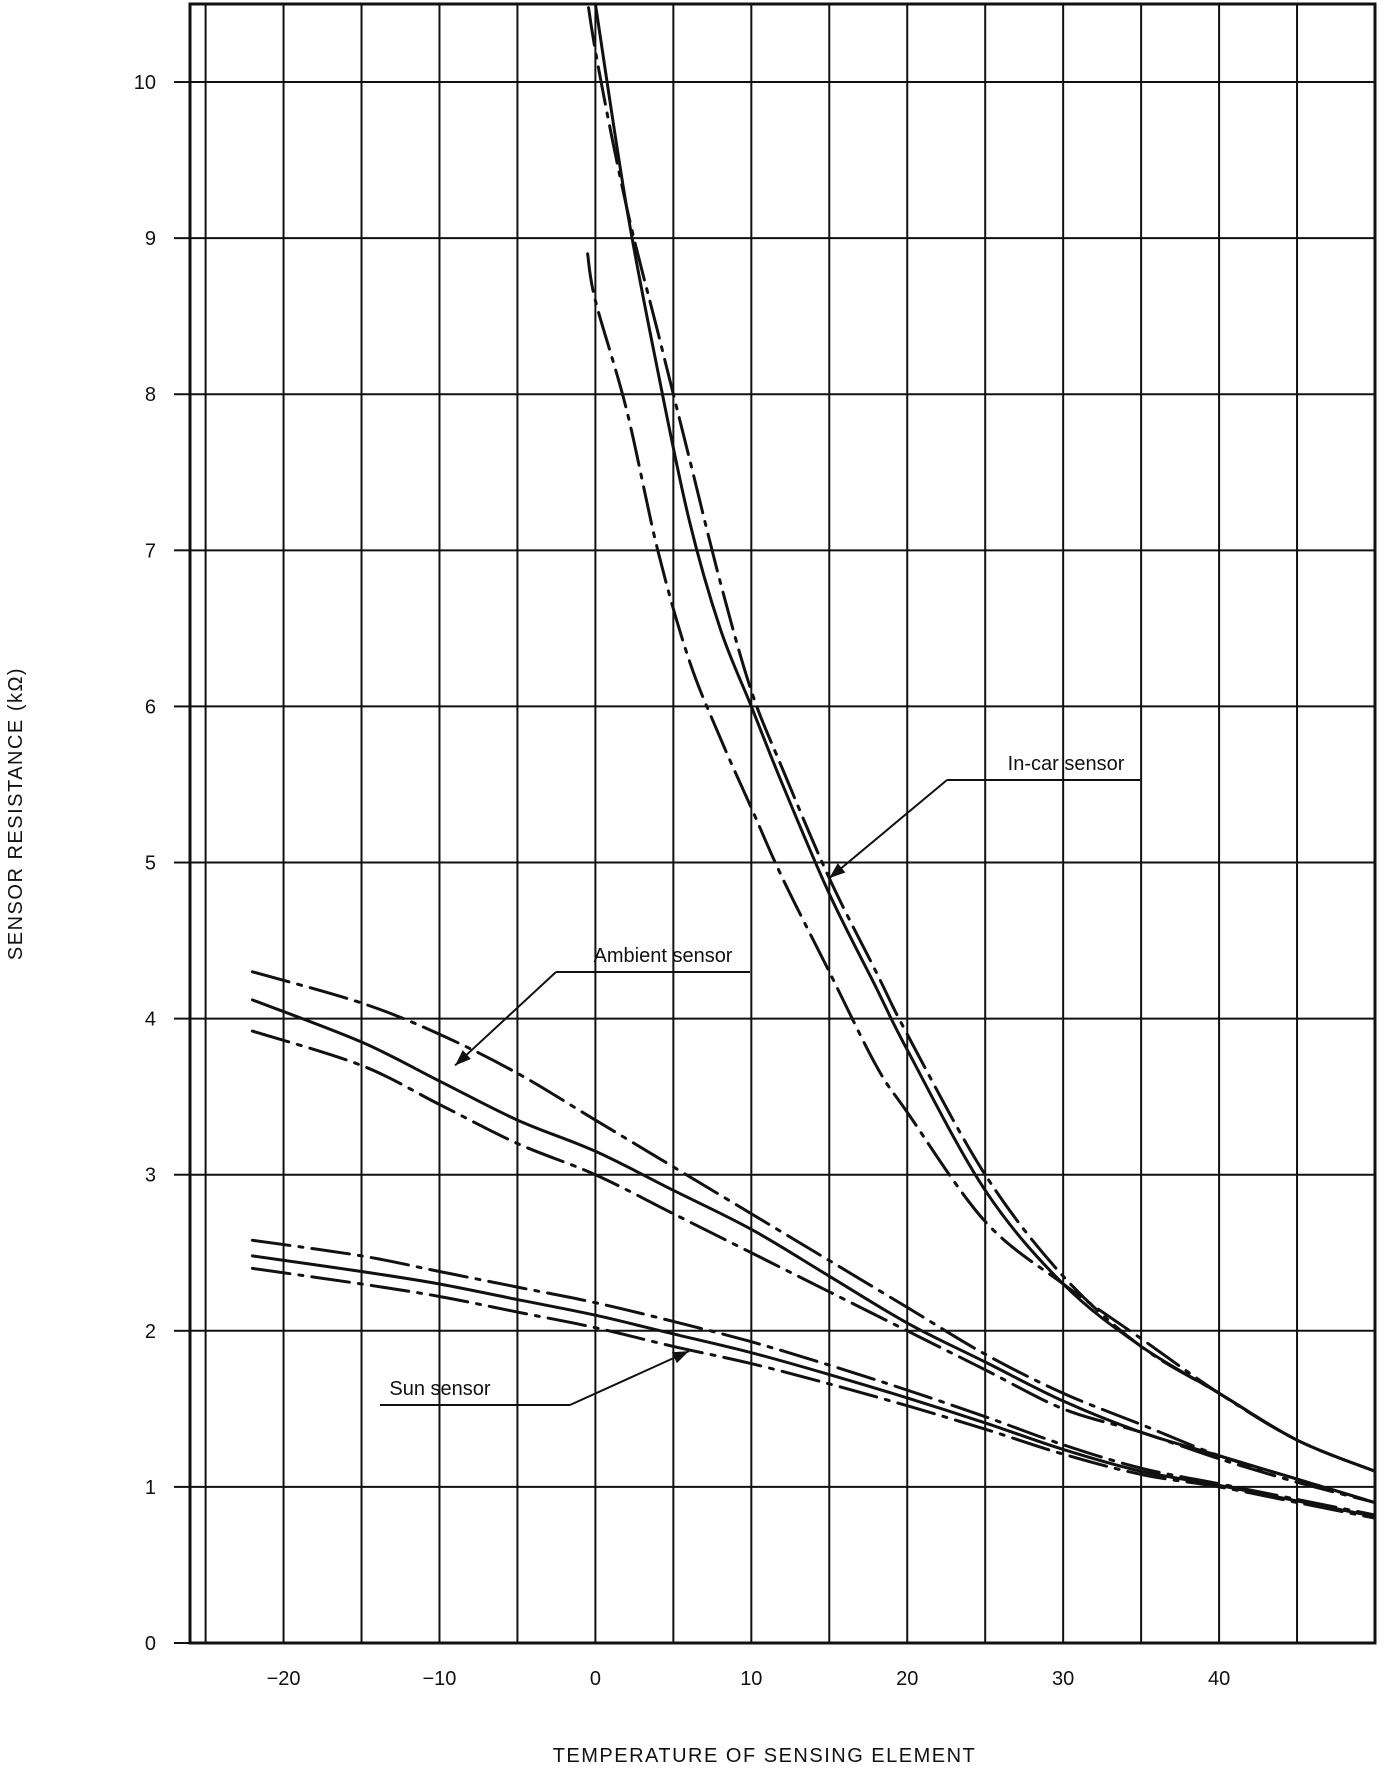 This screenshot has width=1392, height=1775. I want to click on y-tick-label: 4, so click(150, 1020).